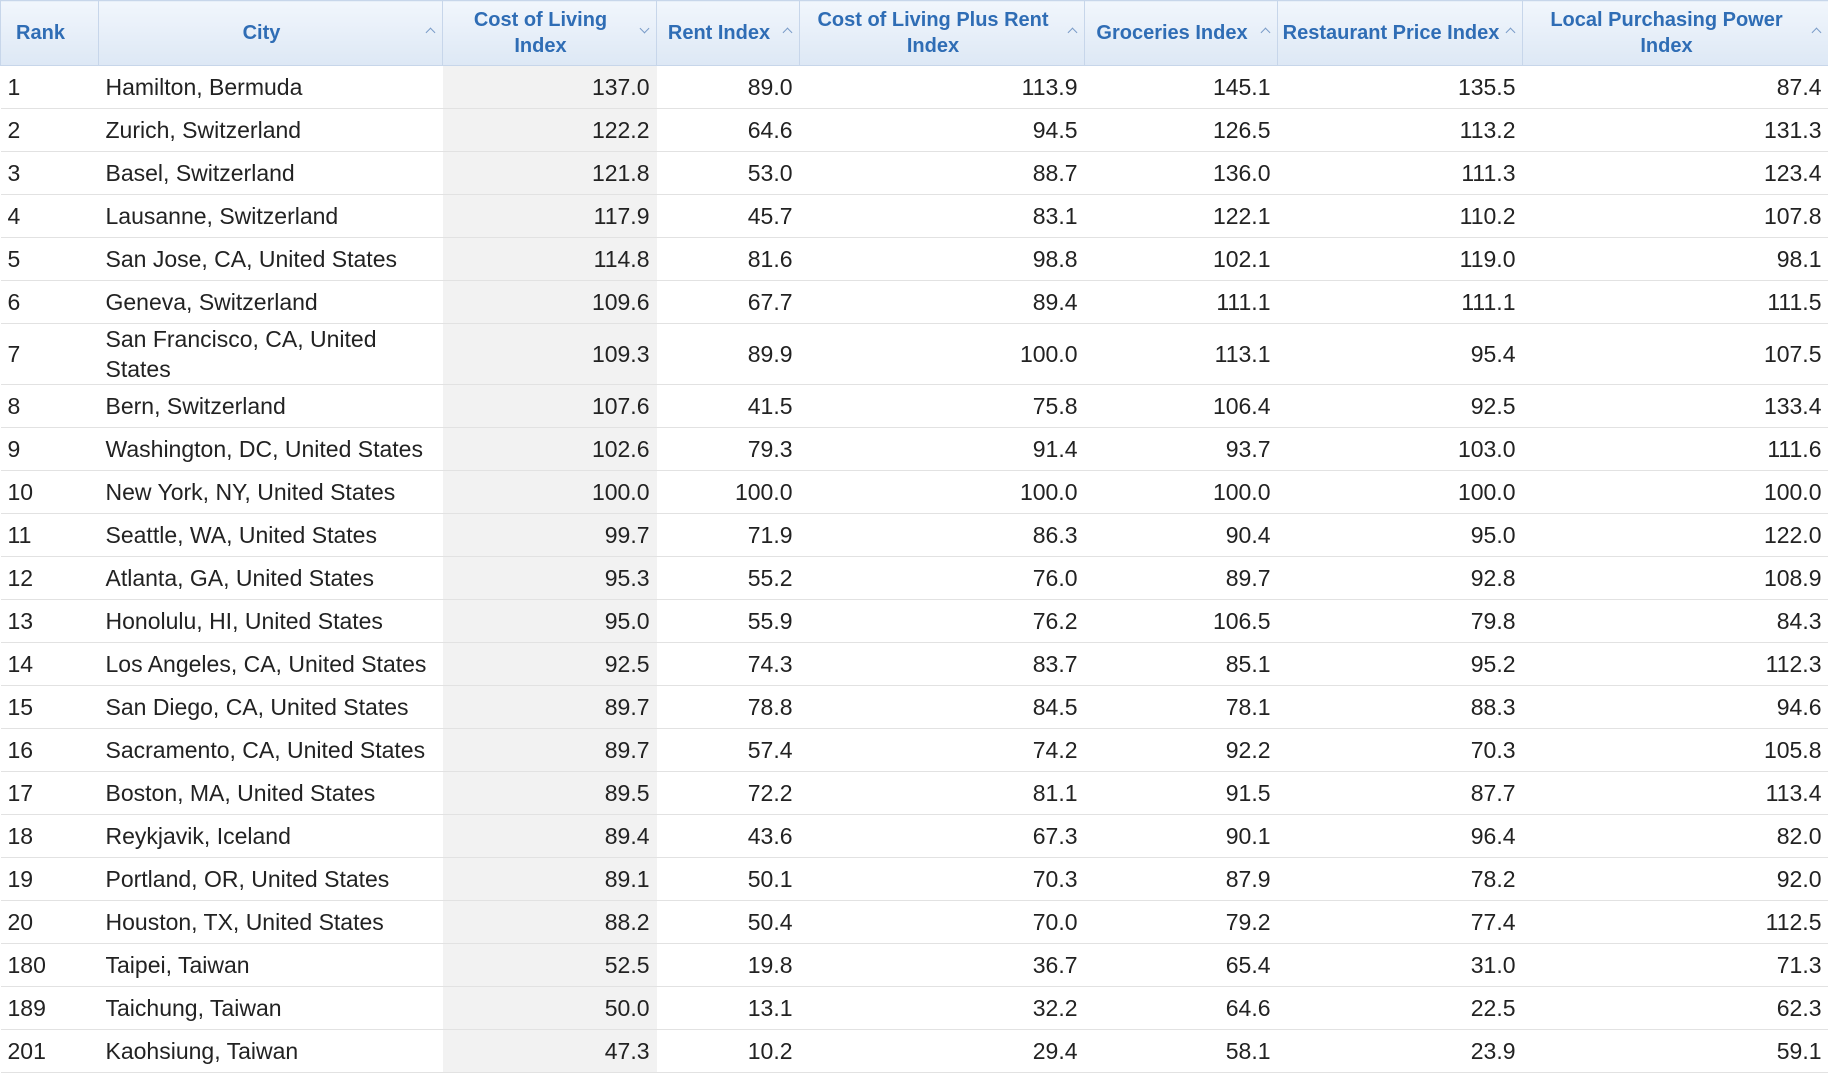  I want to click on index-cell: 83.7, so click(942, 664).